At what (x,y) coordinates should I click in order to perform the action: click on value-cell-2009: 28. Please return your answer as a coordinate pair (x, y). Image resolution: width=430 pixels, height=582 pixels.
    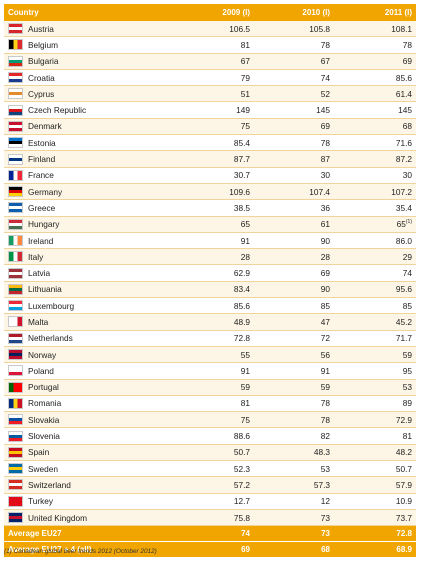
    Looking at the image, I should click on (219, 257).